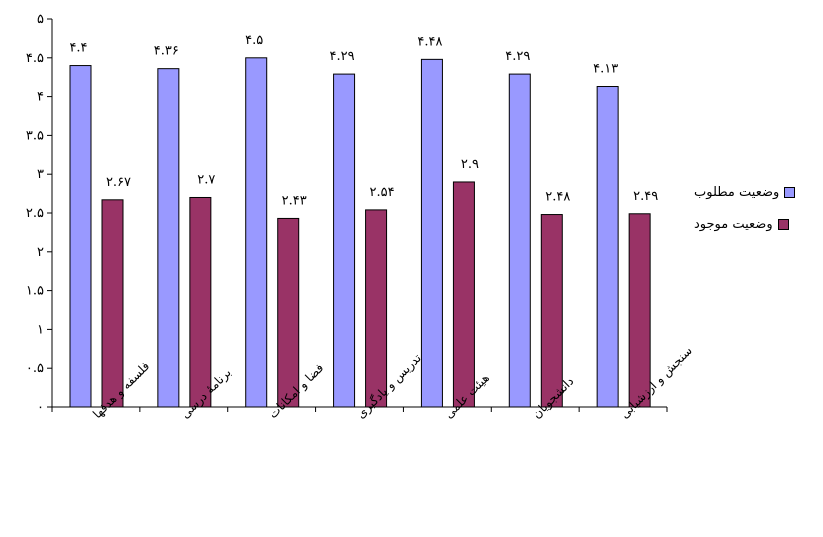  Describe the element at coordinates (557, 197) in the screenshot. I see `data-label: ۲.۴۸` at that location.